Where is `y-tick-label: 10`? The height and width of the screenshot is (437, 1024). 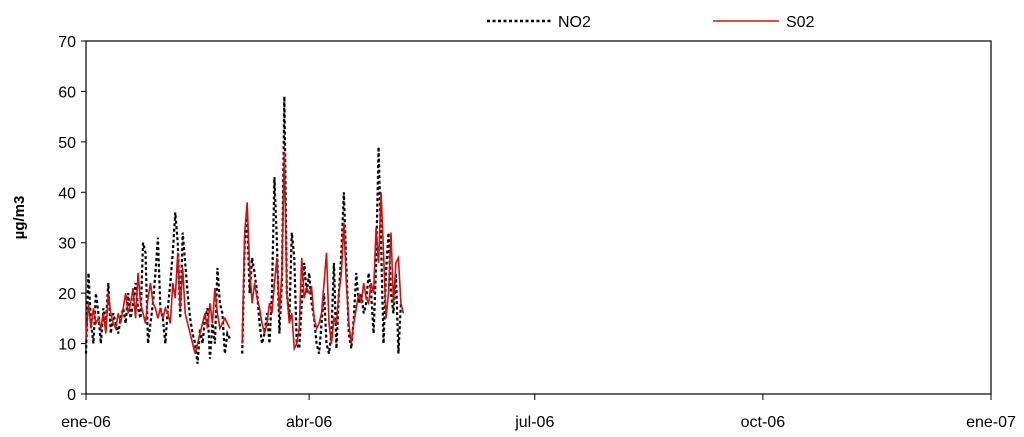
y-tick-label: 10 is located at coordinates (67, 345).